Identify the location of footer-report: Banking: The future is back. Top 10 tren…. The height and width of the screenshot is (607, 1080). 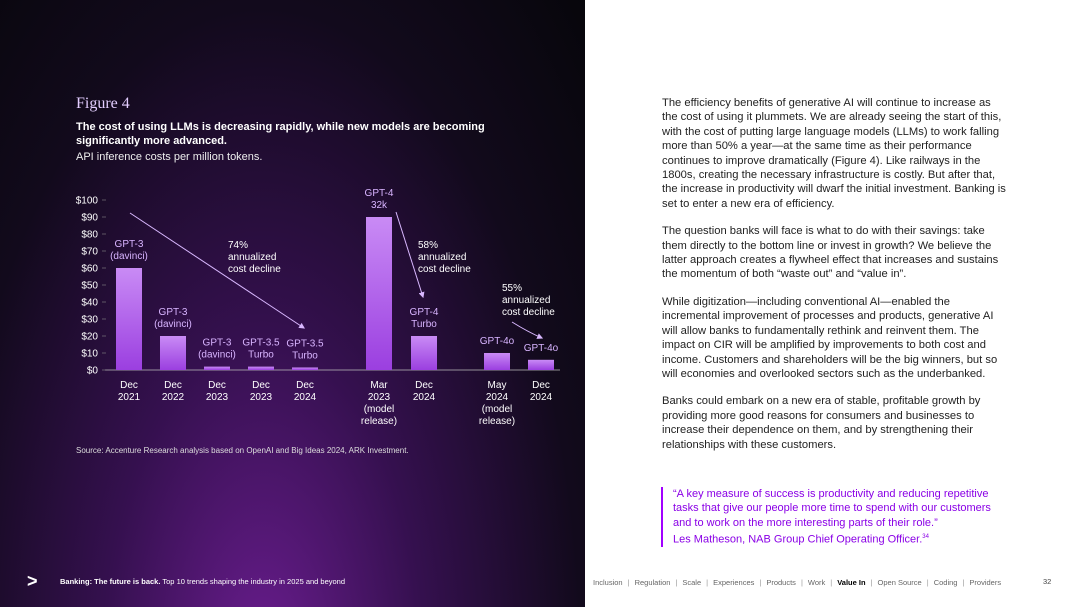
(202, 581).